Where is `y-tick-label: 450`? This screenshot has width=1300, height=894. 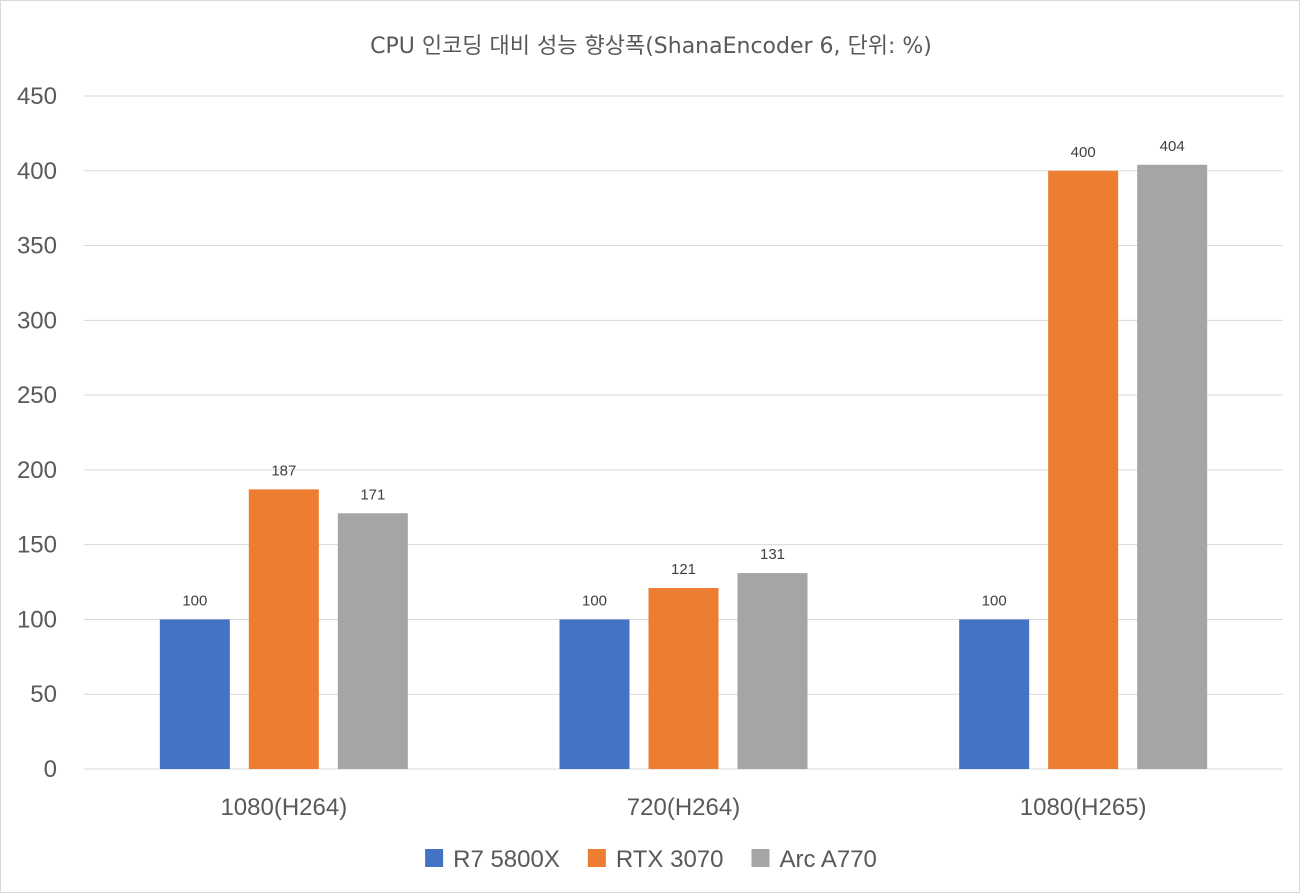
y-tick-label: 450 is located at coordinates (37, 96).